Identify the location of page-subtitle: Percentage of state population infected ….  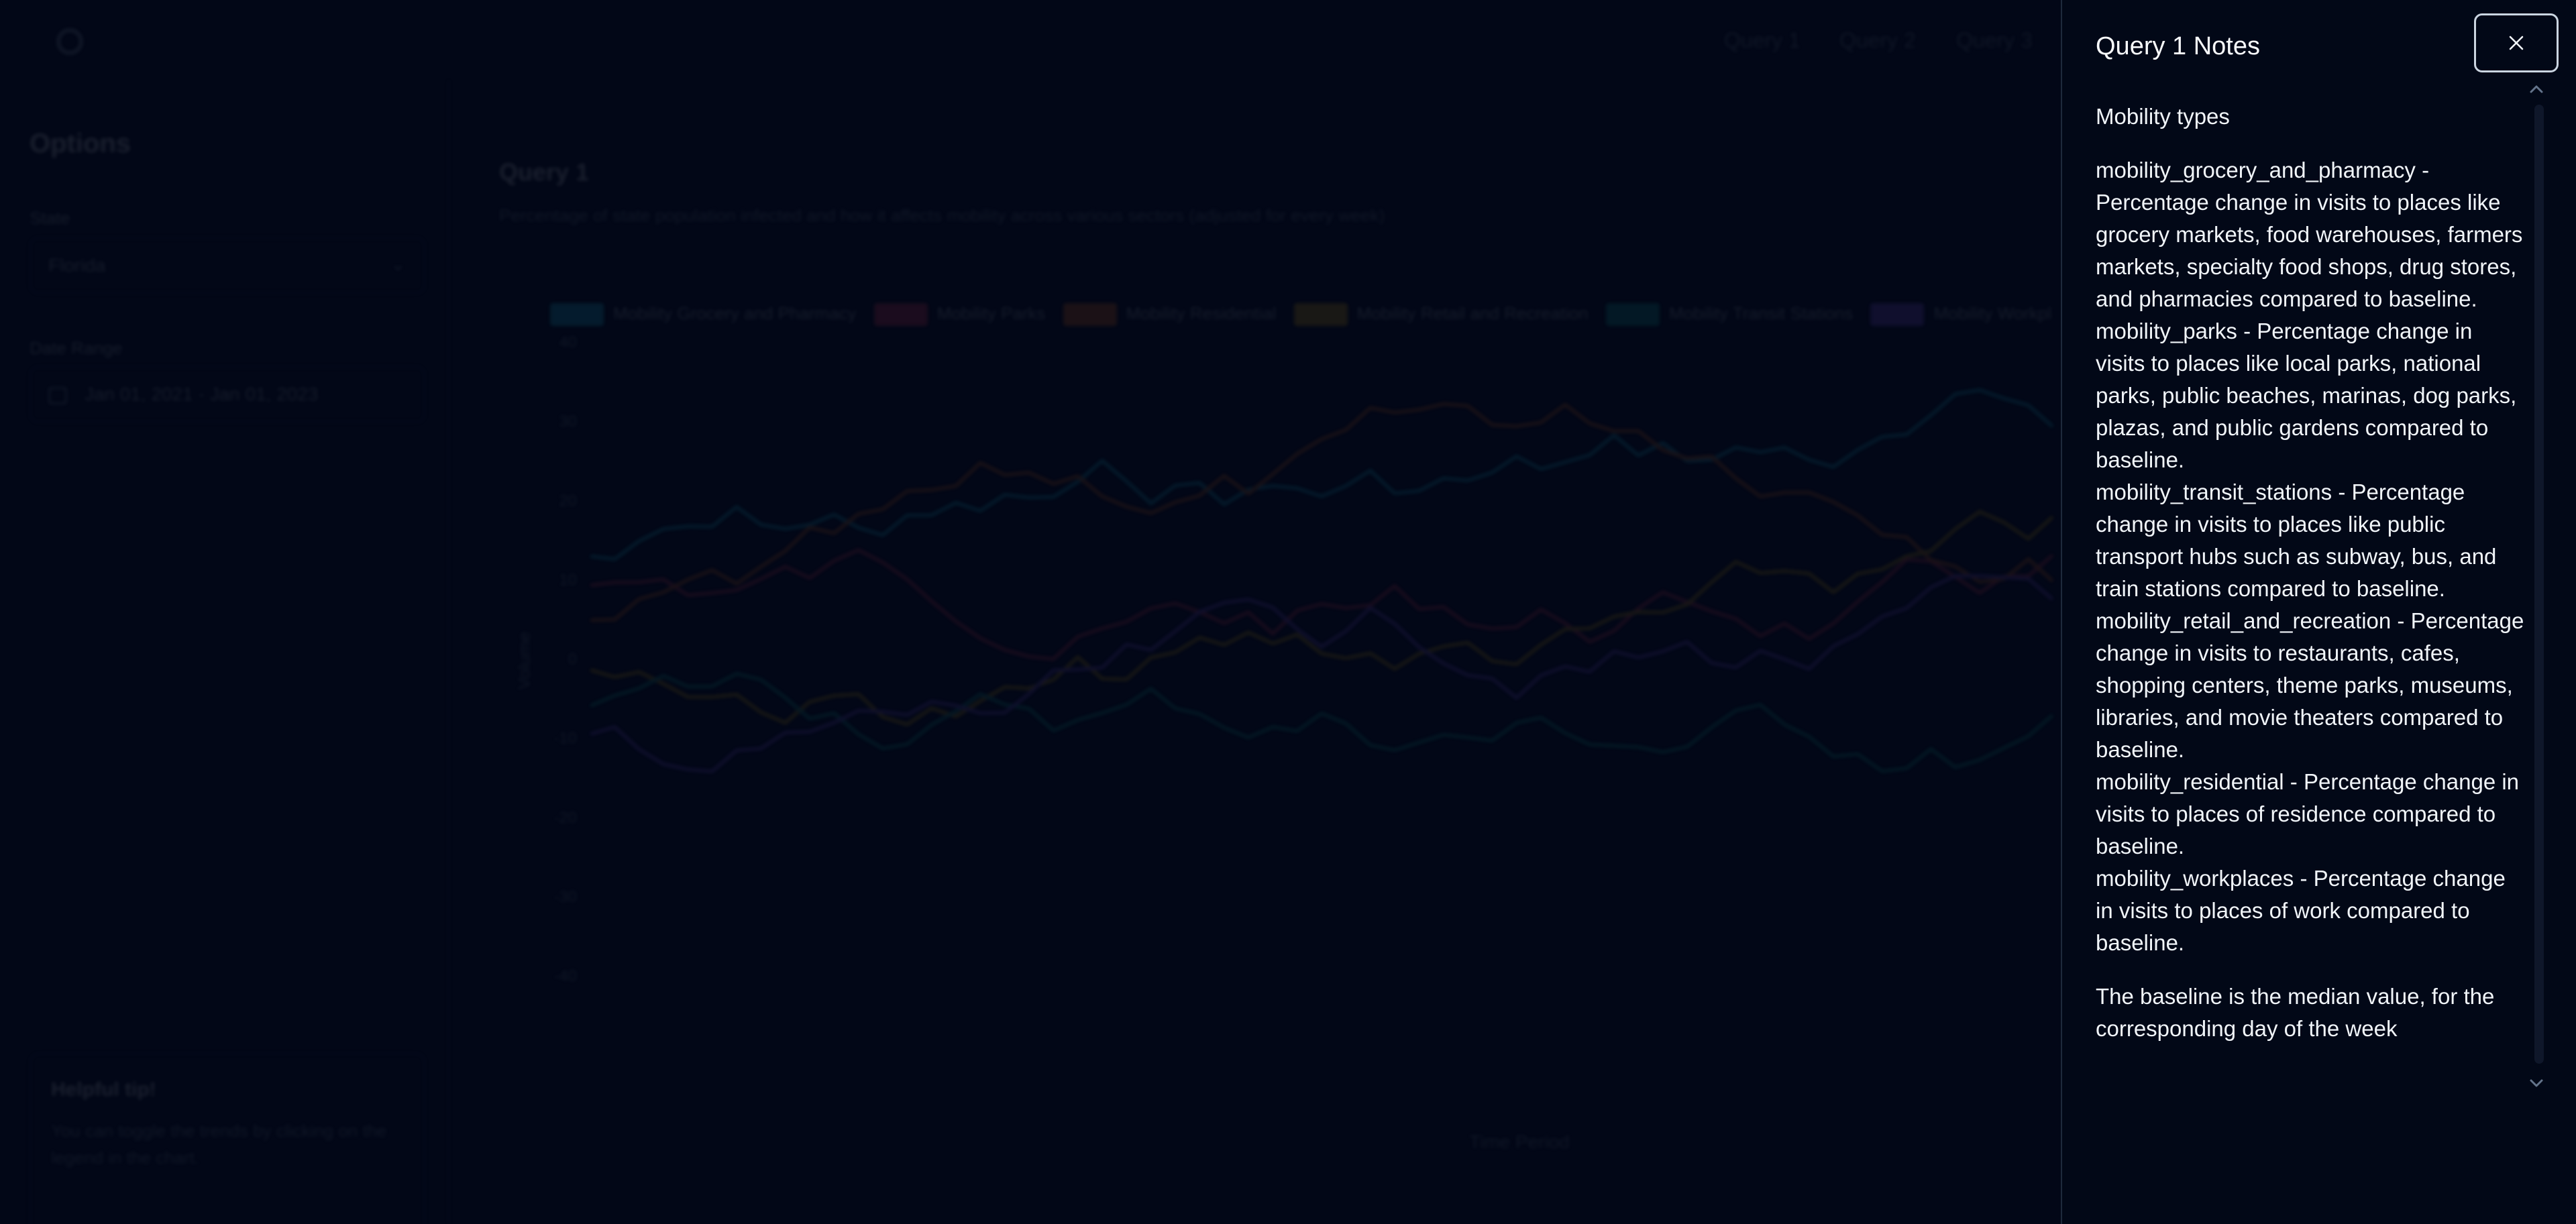
(942, 215).